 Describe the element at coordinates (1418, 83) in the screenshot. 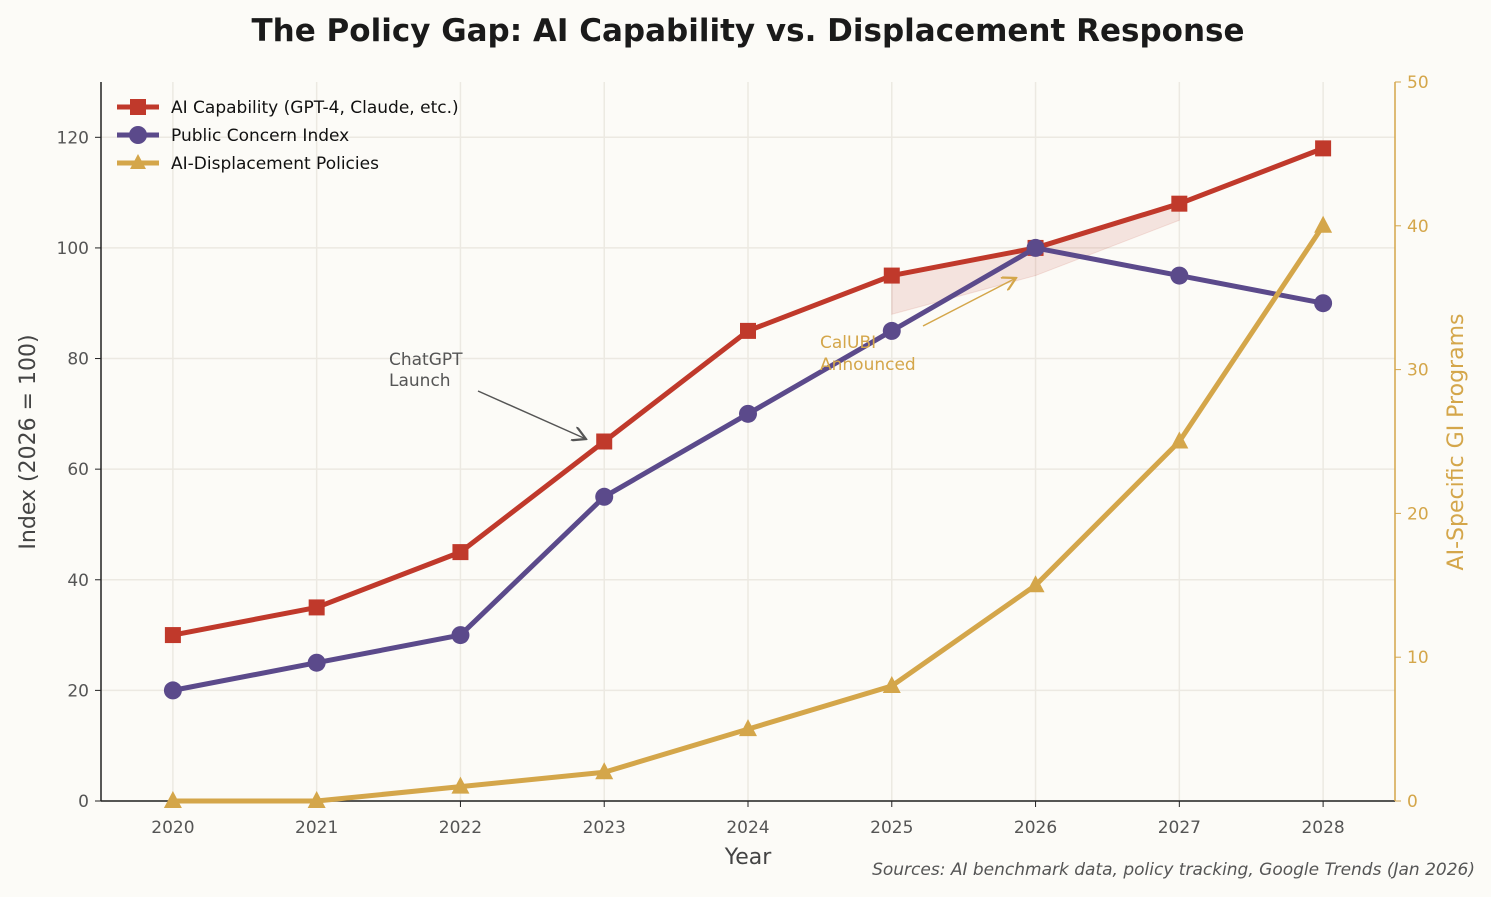

I see `y2-tick-label: 50` at that location.